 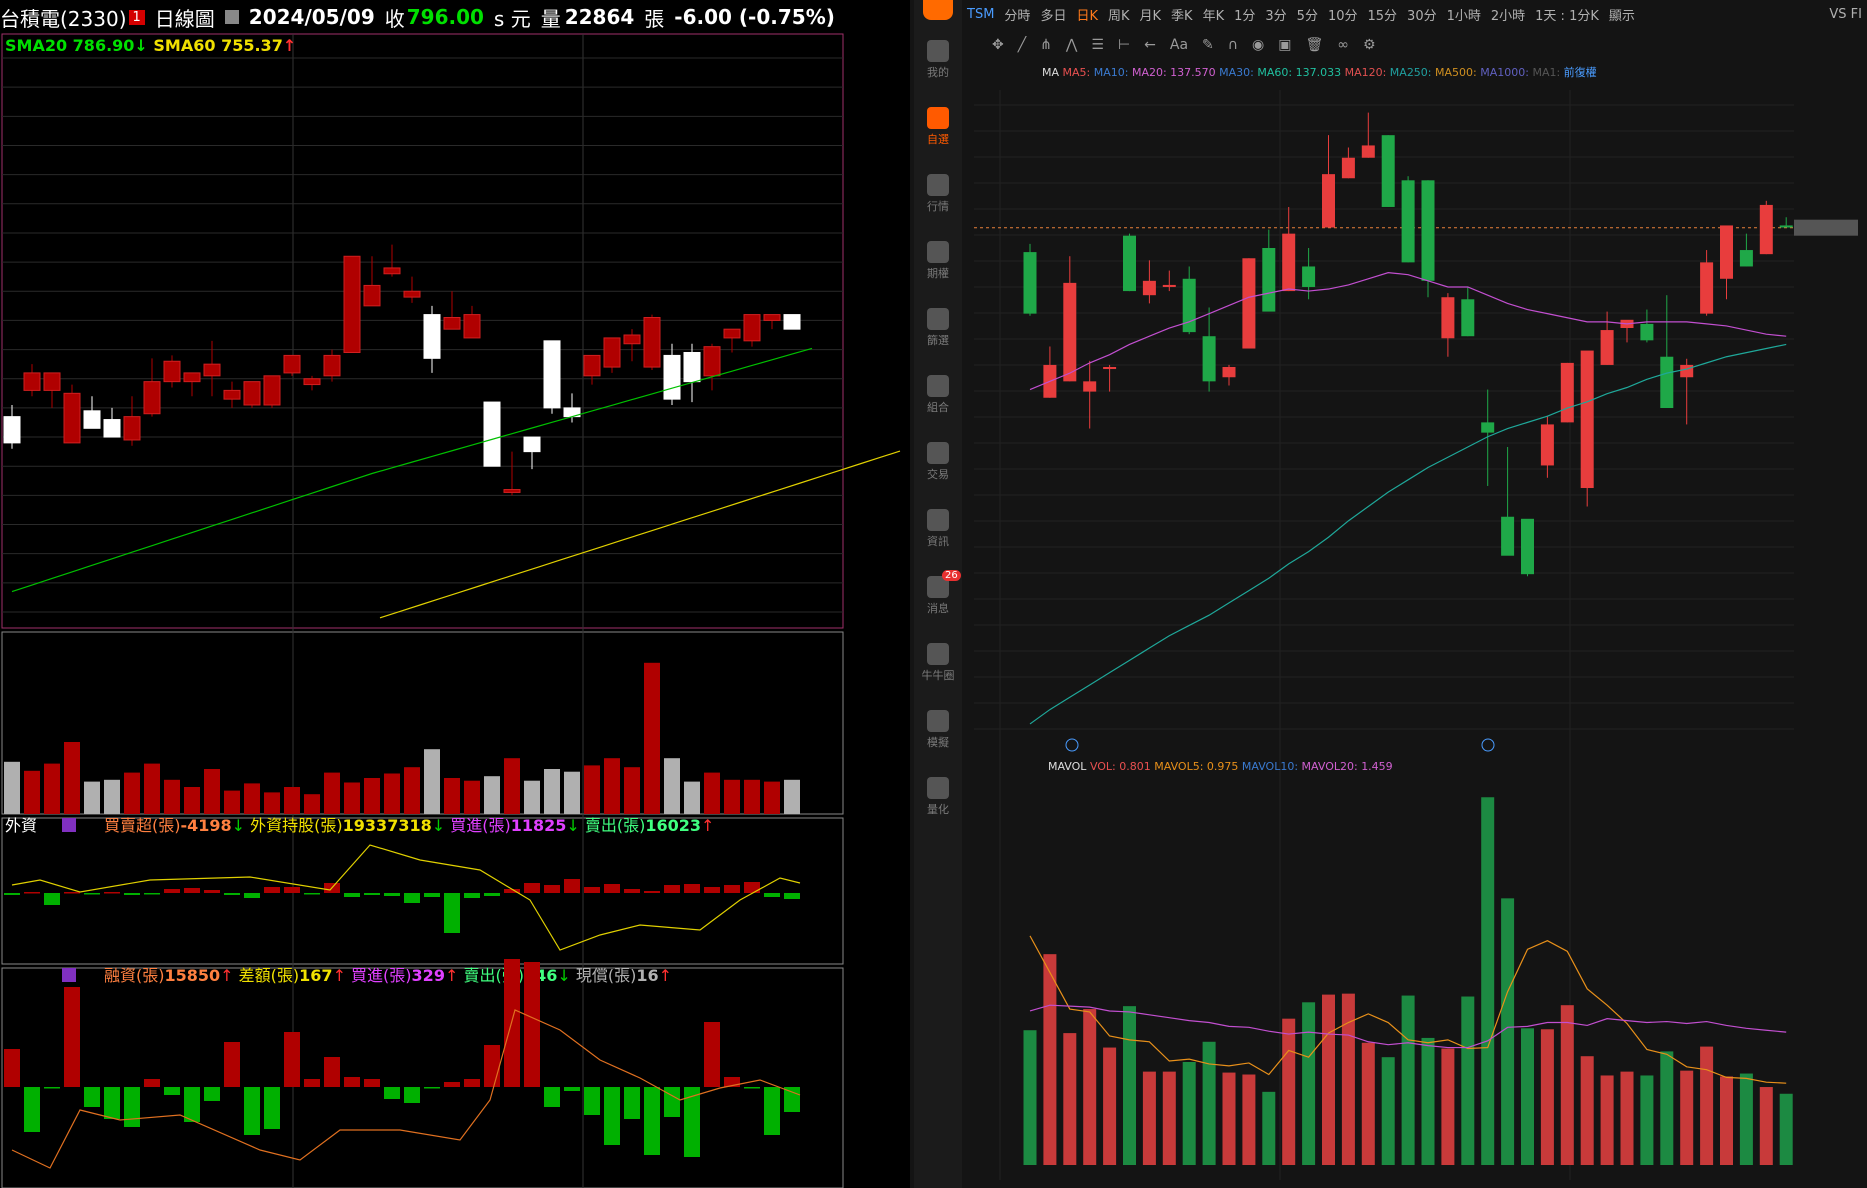 I want to click on sidebar-item-5: 組合, so click(x=938, y=395).